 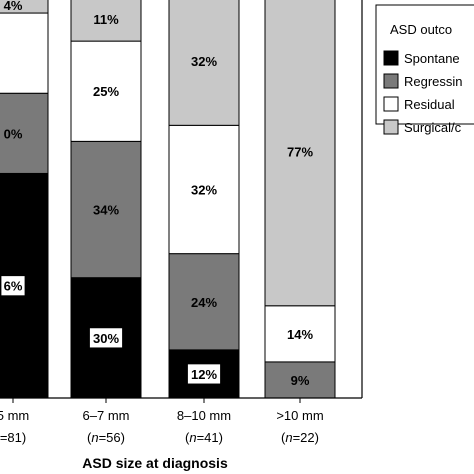 What do you see at coordinates (204, 415) in the screenshot?
I see `x-tick-label: 8–10 mm` at bounding box center [204, 415].